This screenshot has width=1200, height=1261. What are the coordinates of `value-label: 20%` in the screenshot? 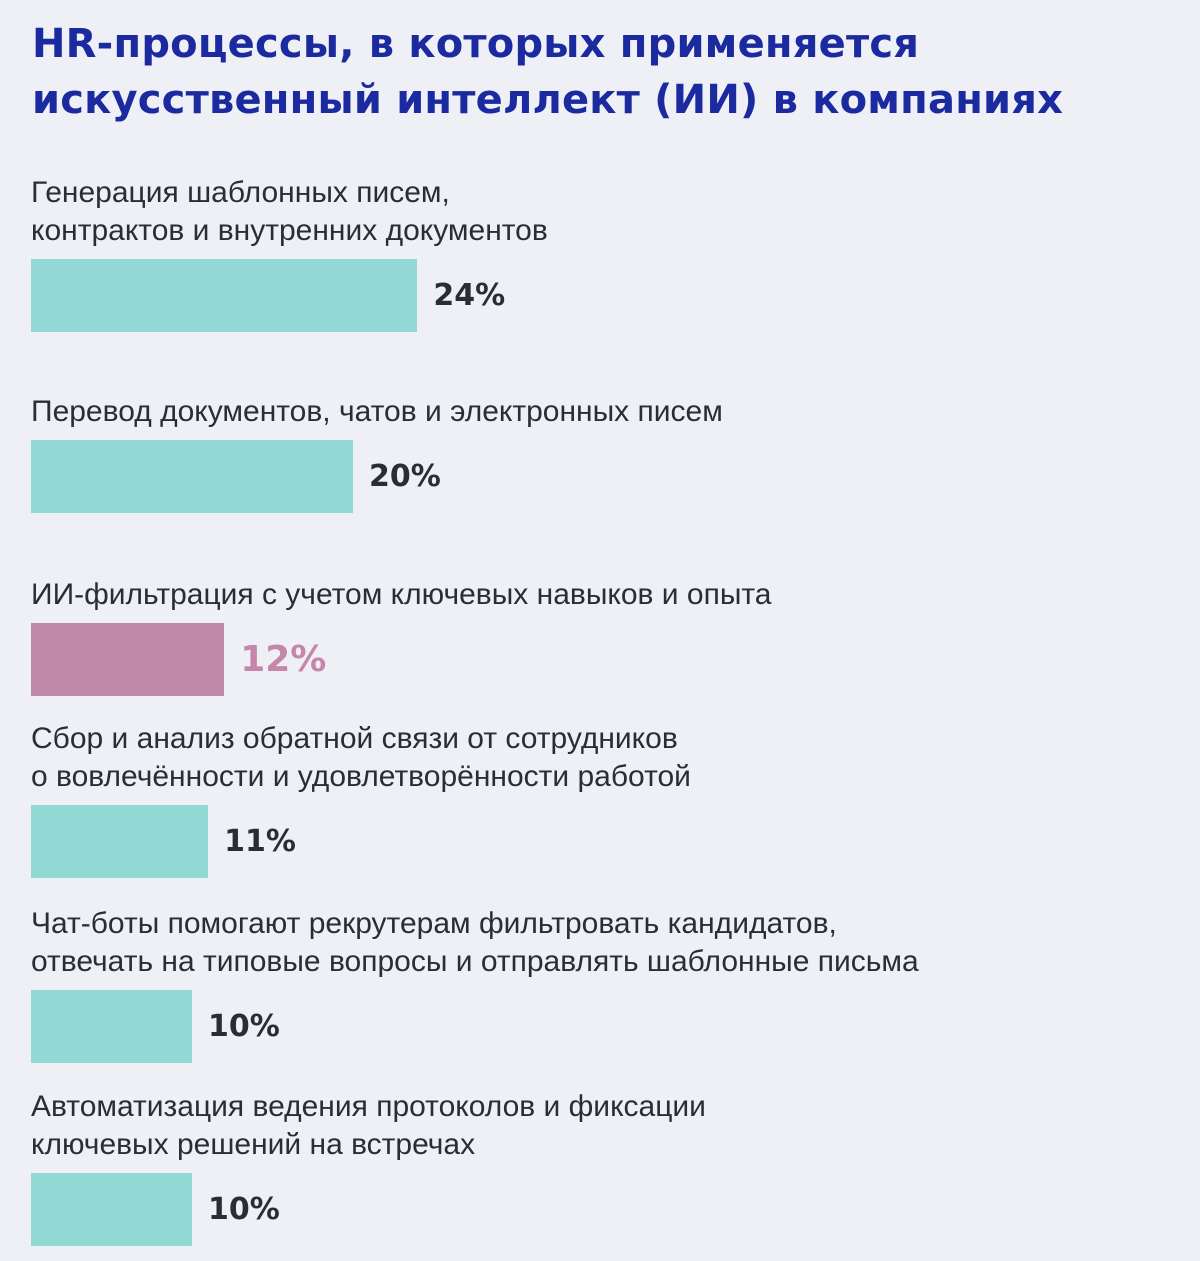 It's located at (405, 476).